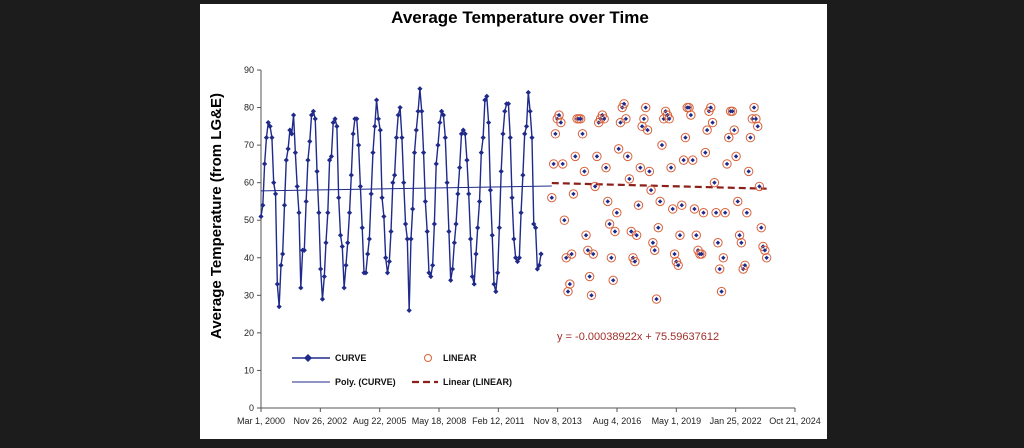 The image size is (1024, 448). Describe the element at coordinates (329, 358) in the screenshot. I see `legend-item-curve: CURVE` at that location.